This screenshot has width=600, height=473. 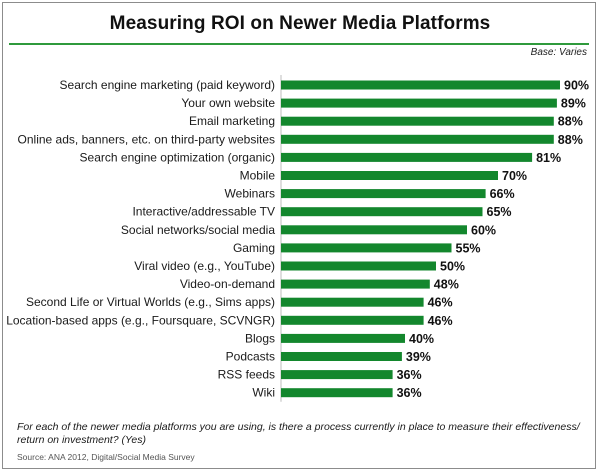 What do you see at coordinates (418, 357) in the screenshot?
I see `value-label: 39%` at bounding box center [418, 357].